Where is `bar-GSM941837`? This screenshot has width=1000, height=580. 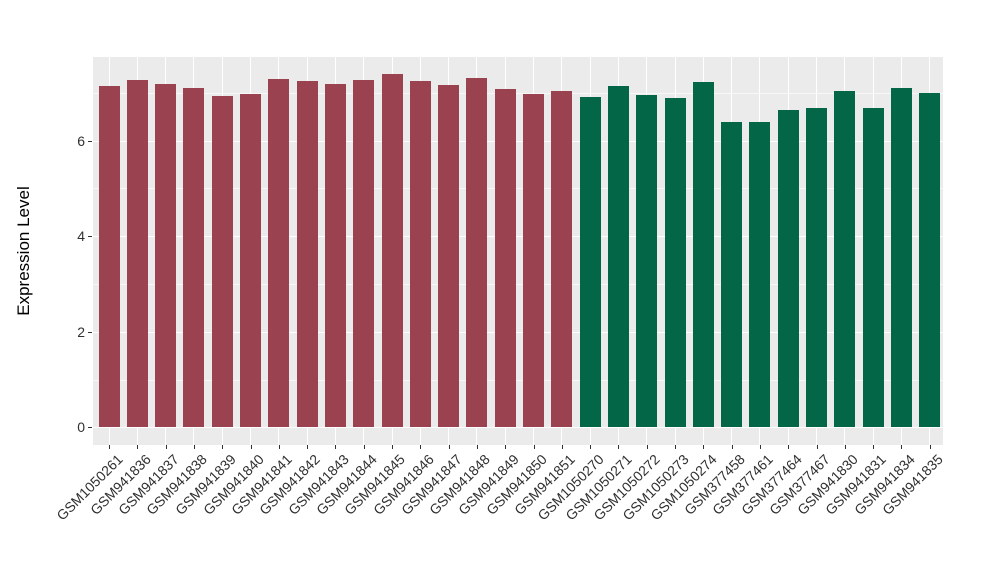 bar-GSM941837 is located at coordinates (166, 255).